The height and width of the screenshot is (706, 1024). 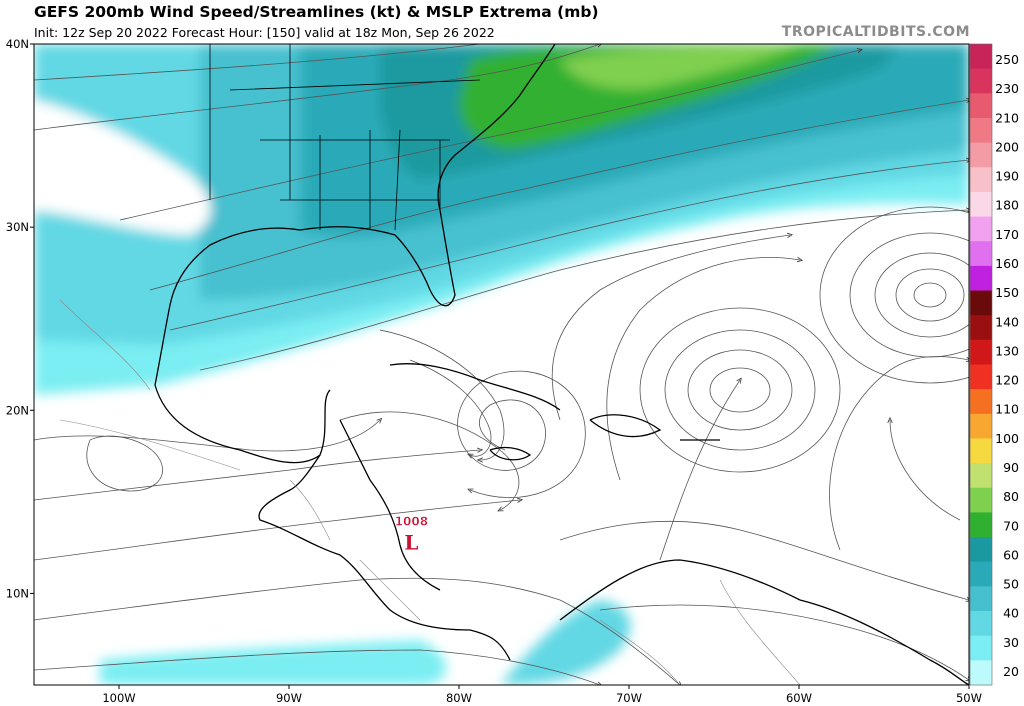 What do you see at coordinates (1007, 409) in the screenshot?
I see `colorbar-label: 110` at bounding box center [1007, 409].